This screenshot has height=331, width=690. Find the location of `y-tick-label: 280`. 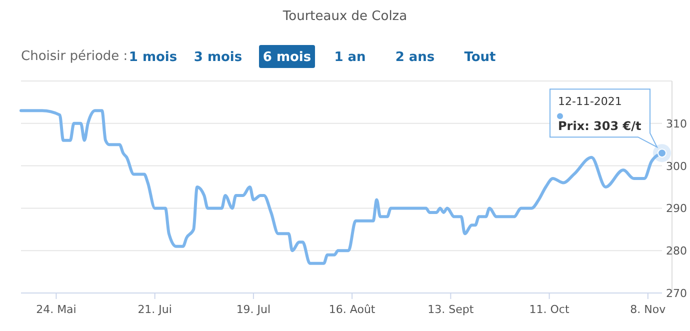

y-tick-label: 280 is located at coordinates (676, 251).